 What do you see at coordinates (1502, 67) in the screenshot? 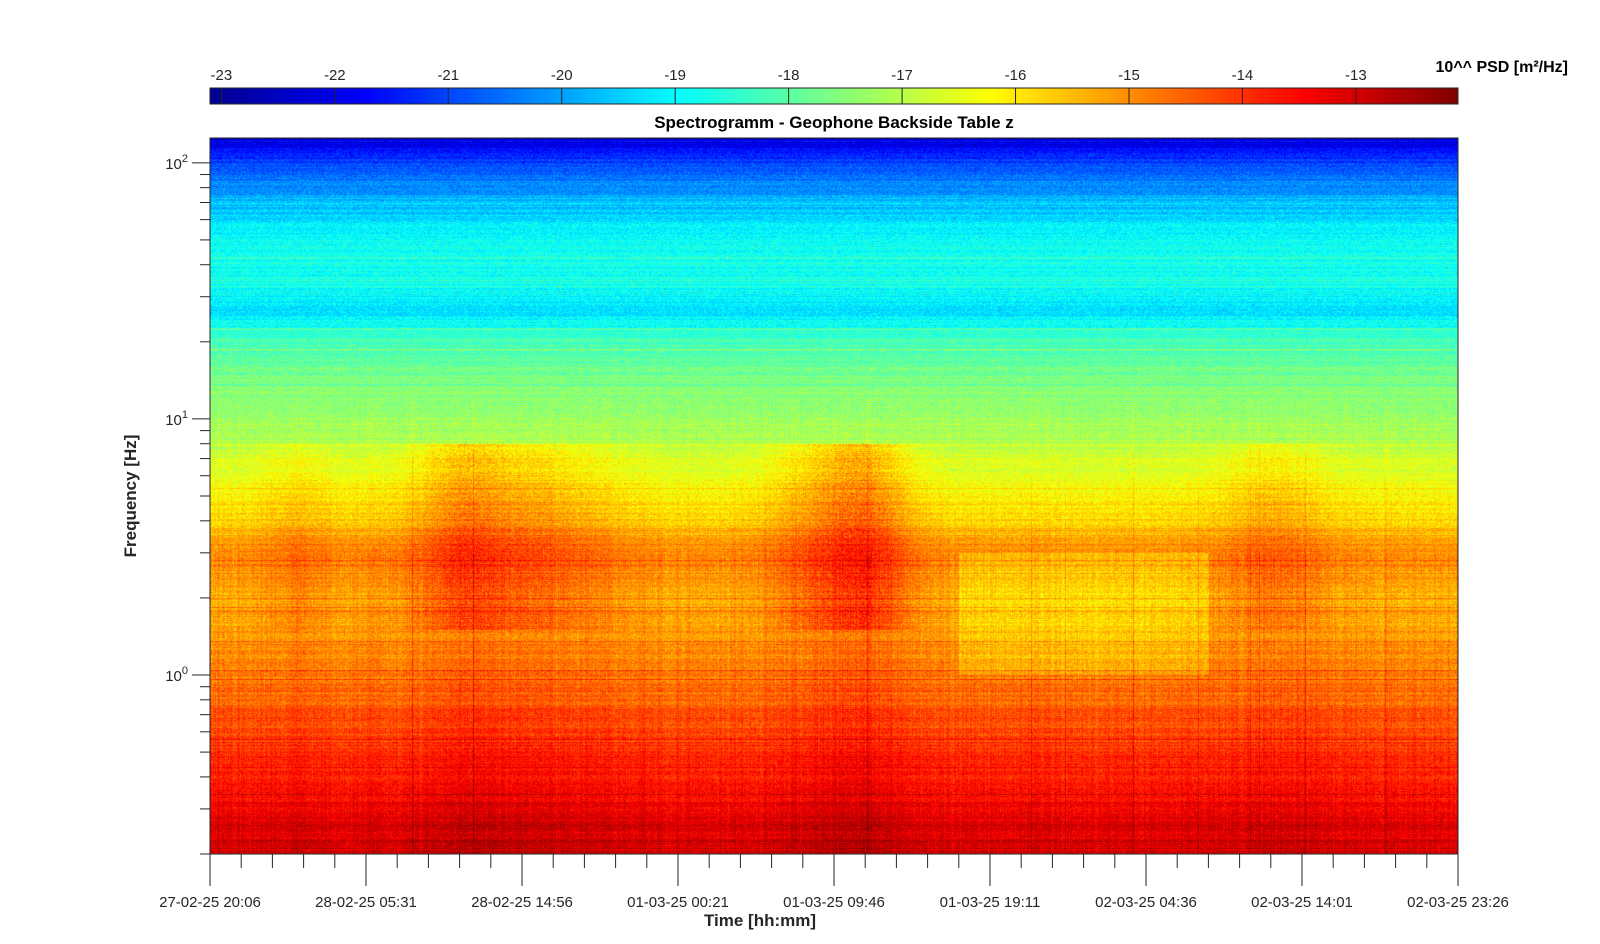
I see `colorbar-label: 10^^ PSD [m²/Hz]` at bounding box center [1502, 67].